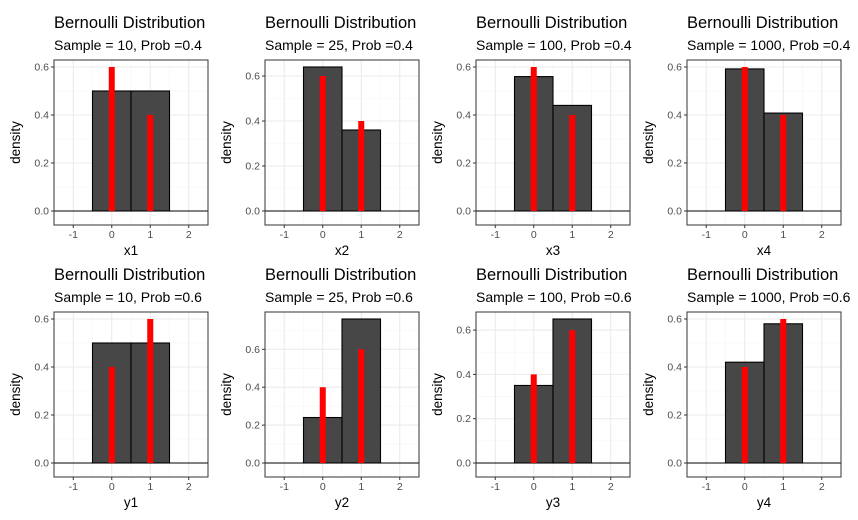 The width and height of the screenshot is (858, 520). What do you see at coordinates (769, 45) in the screenshot?
I see `chart-subtitle: Sample = 1000, Prob =0.4` at bounding box center [769, 45].